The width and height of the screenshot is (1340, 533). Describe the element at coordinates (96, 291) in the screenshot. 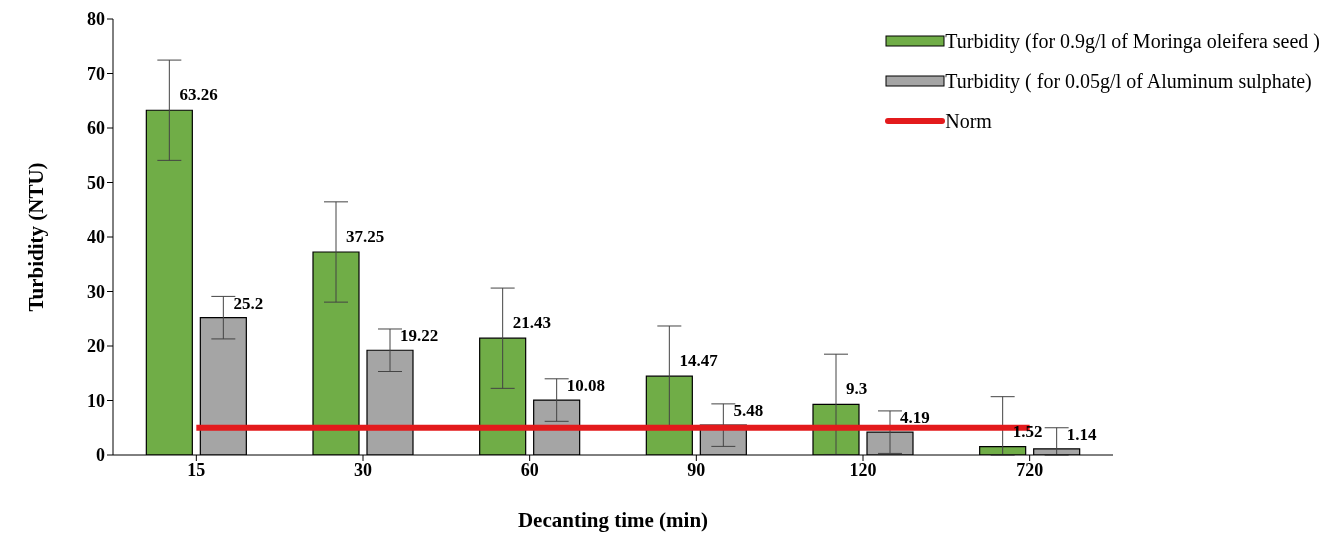

I see `y-tick-label: 30` at that location.